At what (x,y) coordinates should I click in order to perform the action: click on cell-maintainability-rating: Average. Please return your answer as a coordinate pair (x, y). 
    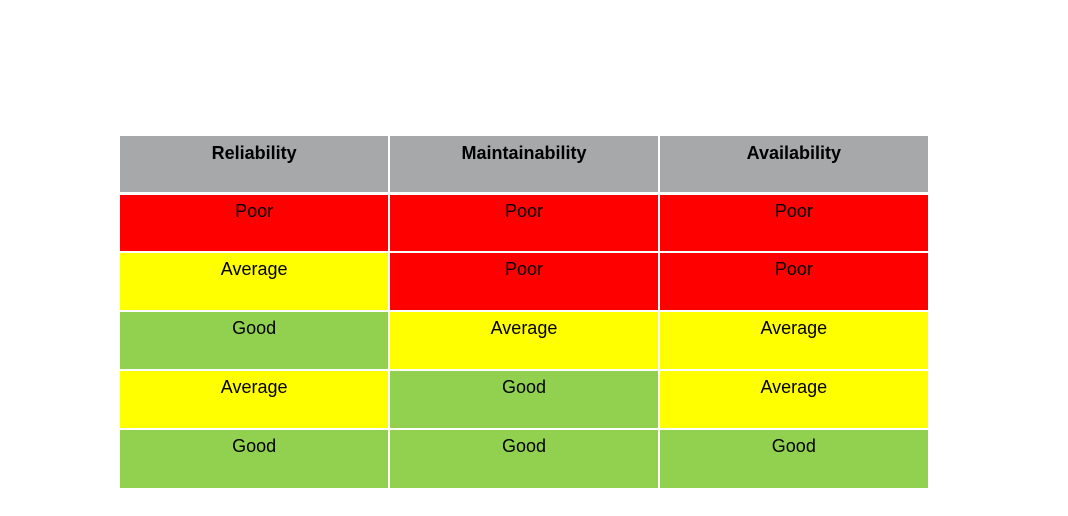
    Looking at the image, I should click on (524, 340).